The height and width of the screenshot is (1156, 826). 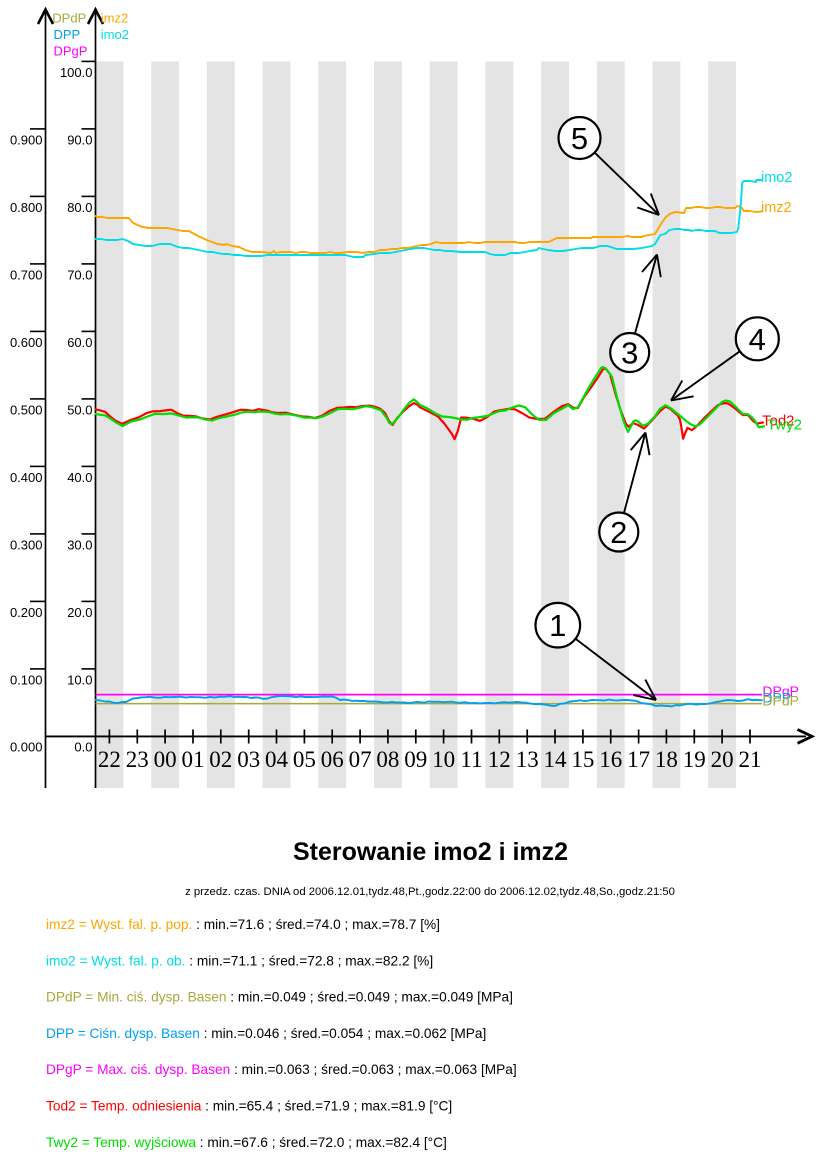 I want to click on svg-text: 2, so click(x=618, y=532).